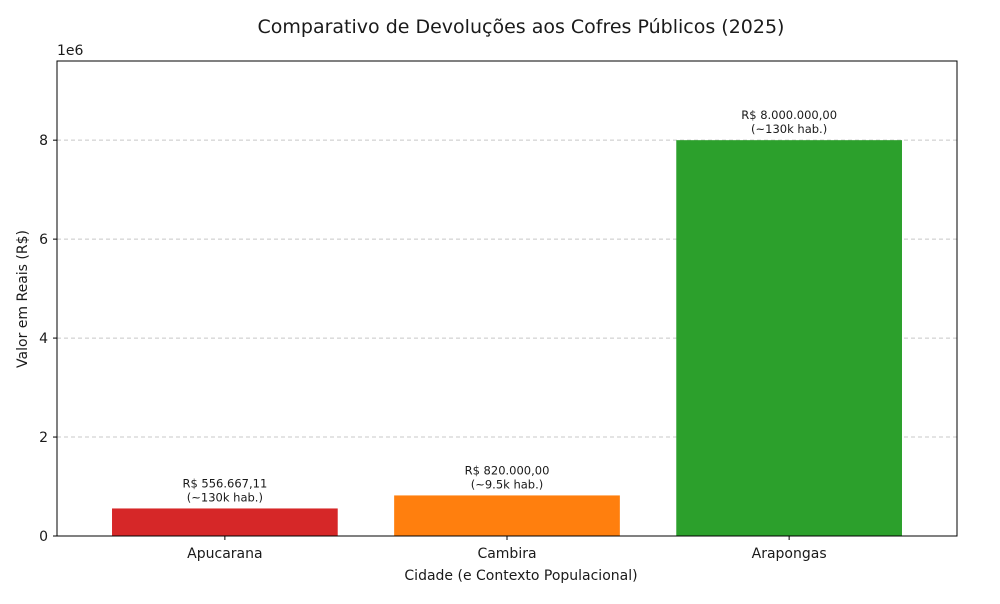  Describe the element at coordinates (43, 339) in the screenshot. I see `y-tick-label: 4` at that location.